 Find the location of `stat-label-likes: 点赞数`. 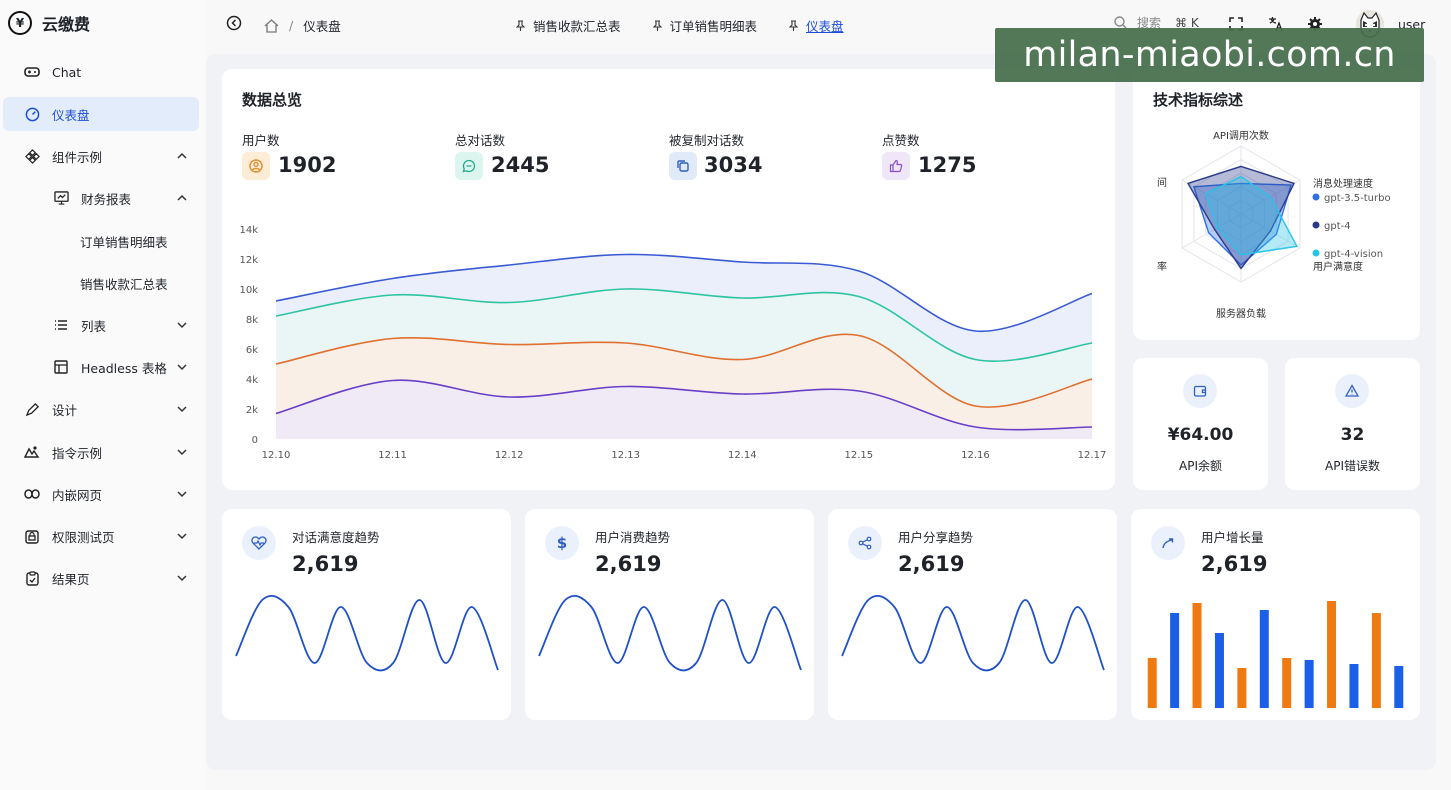

stat-label-likes: 点赞数 is located at coordinates (901, 140).